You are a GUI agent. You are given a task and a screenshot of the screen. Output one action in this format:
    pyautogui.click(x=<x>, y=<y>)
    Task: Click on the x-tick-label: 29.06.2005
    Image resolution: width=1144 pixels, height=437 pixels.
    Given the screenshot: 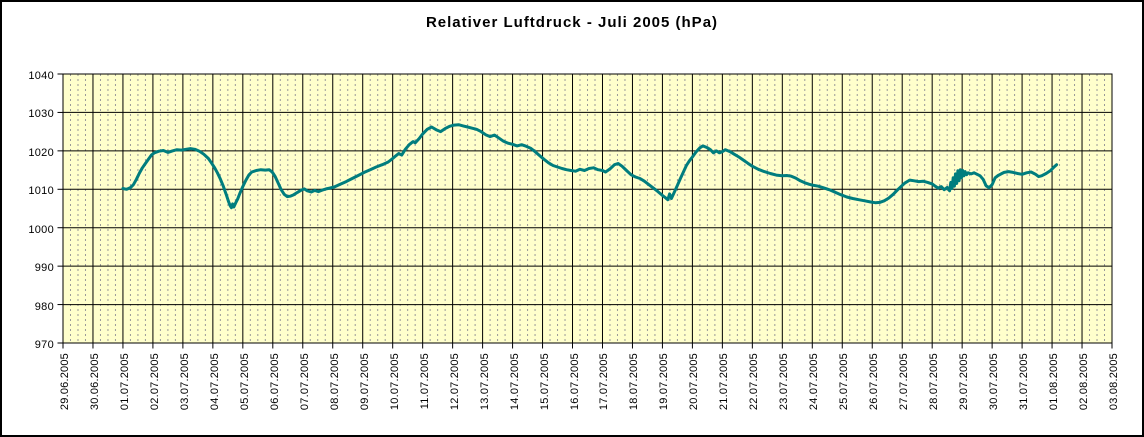 What is the action you would take?
    pyautogui.click(x=65, y=382)
    